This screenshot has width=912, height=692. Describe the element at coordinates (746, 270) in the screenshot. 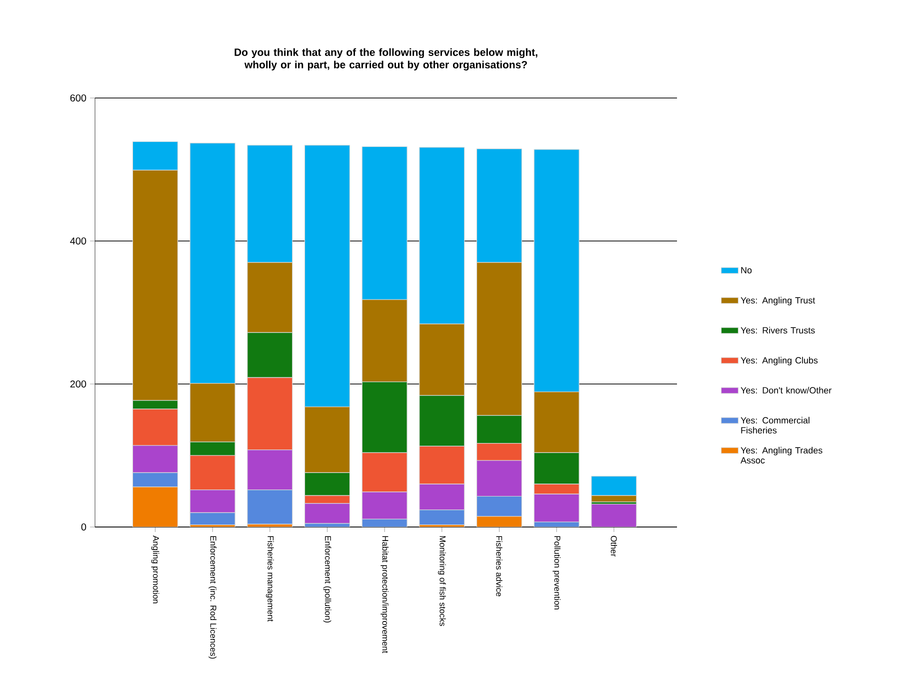

I see `legend-label: No` at that location.